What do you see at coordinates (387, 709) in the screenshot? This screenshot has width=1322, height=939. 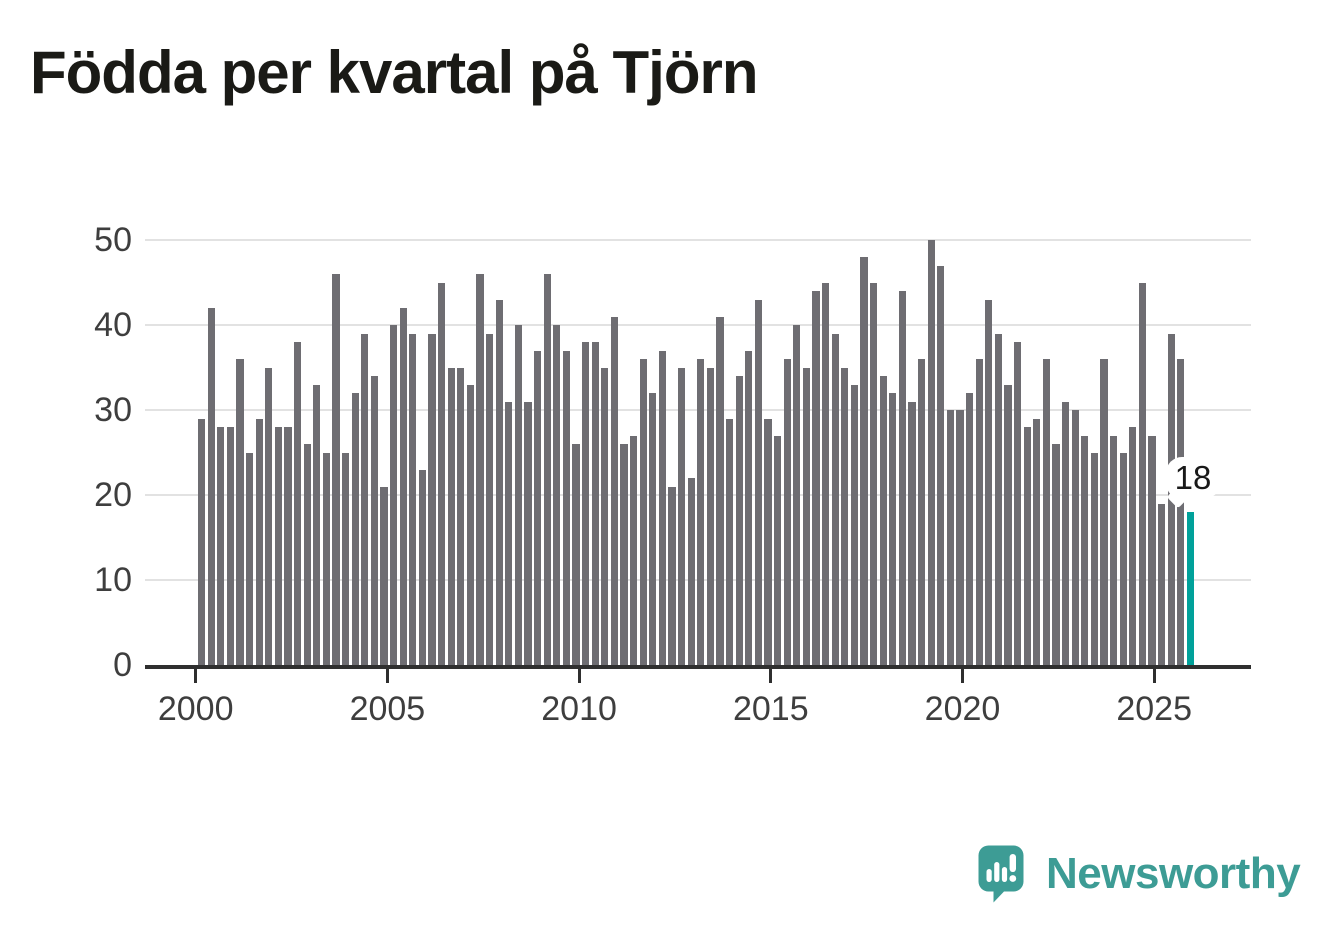 I see `x-axis-label-2005: 2005` at bounding box center [387, 709].